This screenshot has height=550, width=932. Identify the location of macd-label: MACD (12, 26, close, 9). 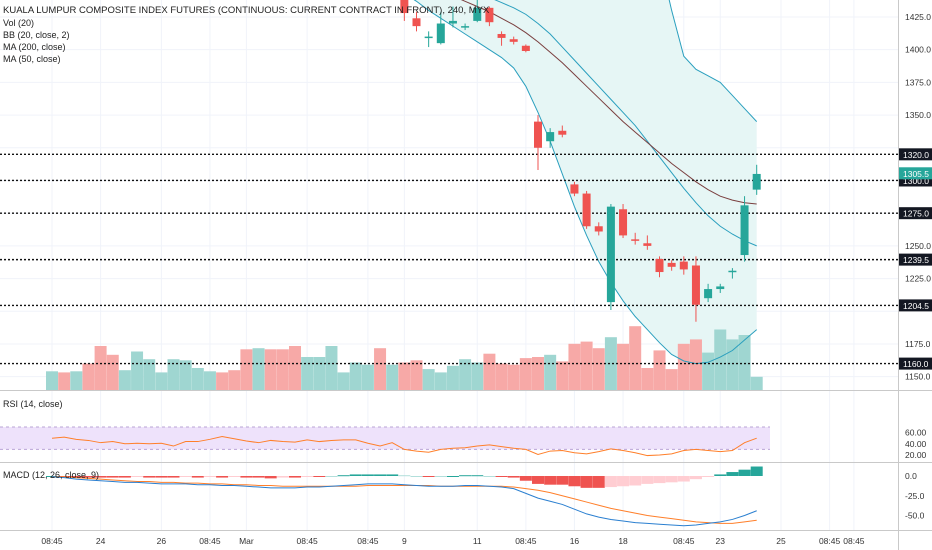
(51, 475).